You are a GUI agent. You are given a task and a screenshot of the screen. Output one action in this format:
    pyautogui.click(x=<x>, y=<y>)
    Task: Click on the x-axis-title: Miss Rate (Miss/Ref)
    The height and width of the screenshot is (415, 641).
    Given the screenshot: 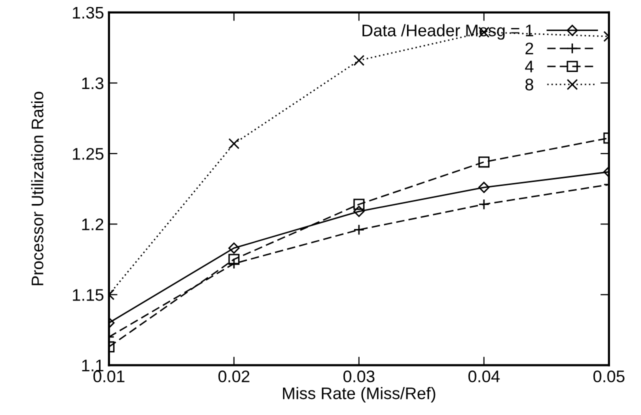 What is the action you would take?
    pyautogui.click(x=359, y=394)
    